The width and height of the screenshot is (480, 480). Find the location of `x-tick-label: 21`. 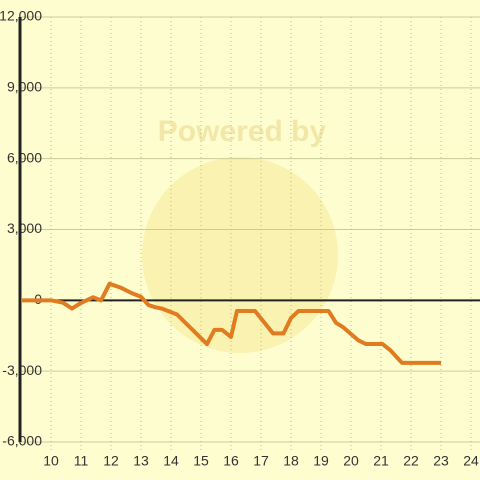

x-tick-label: 21 is located at coordinates (381, 461).